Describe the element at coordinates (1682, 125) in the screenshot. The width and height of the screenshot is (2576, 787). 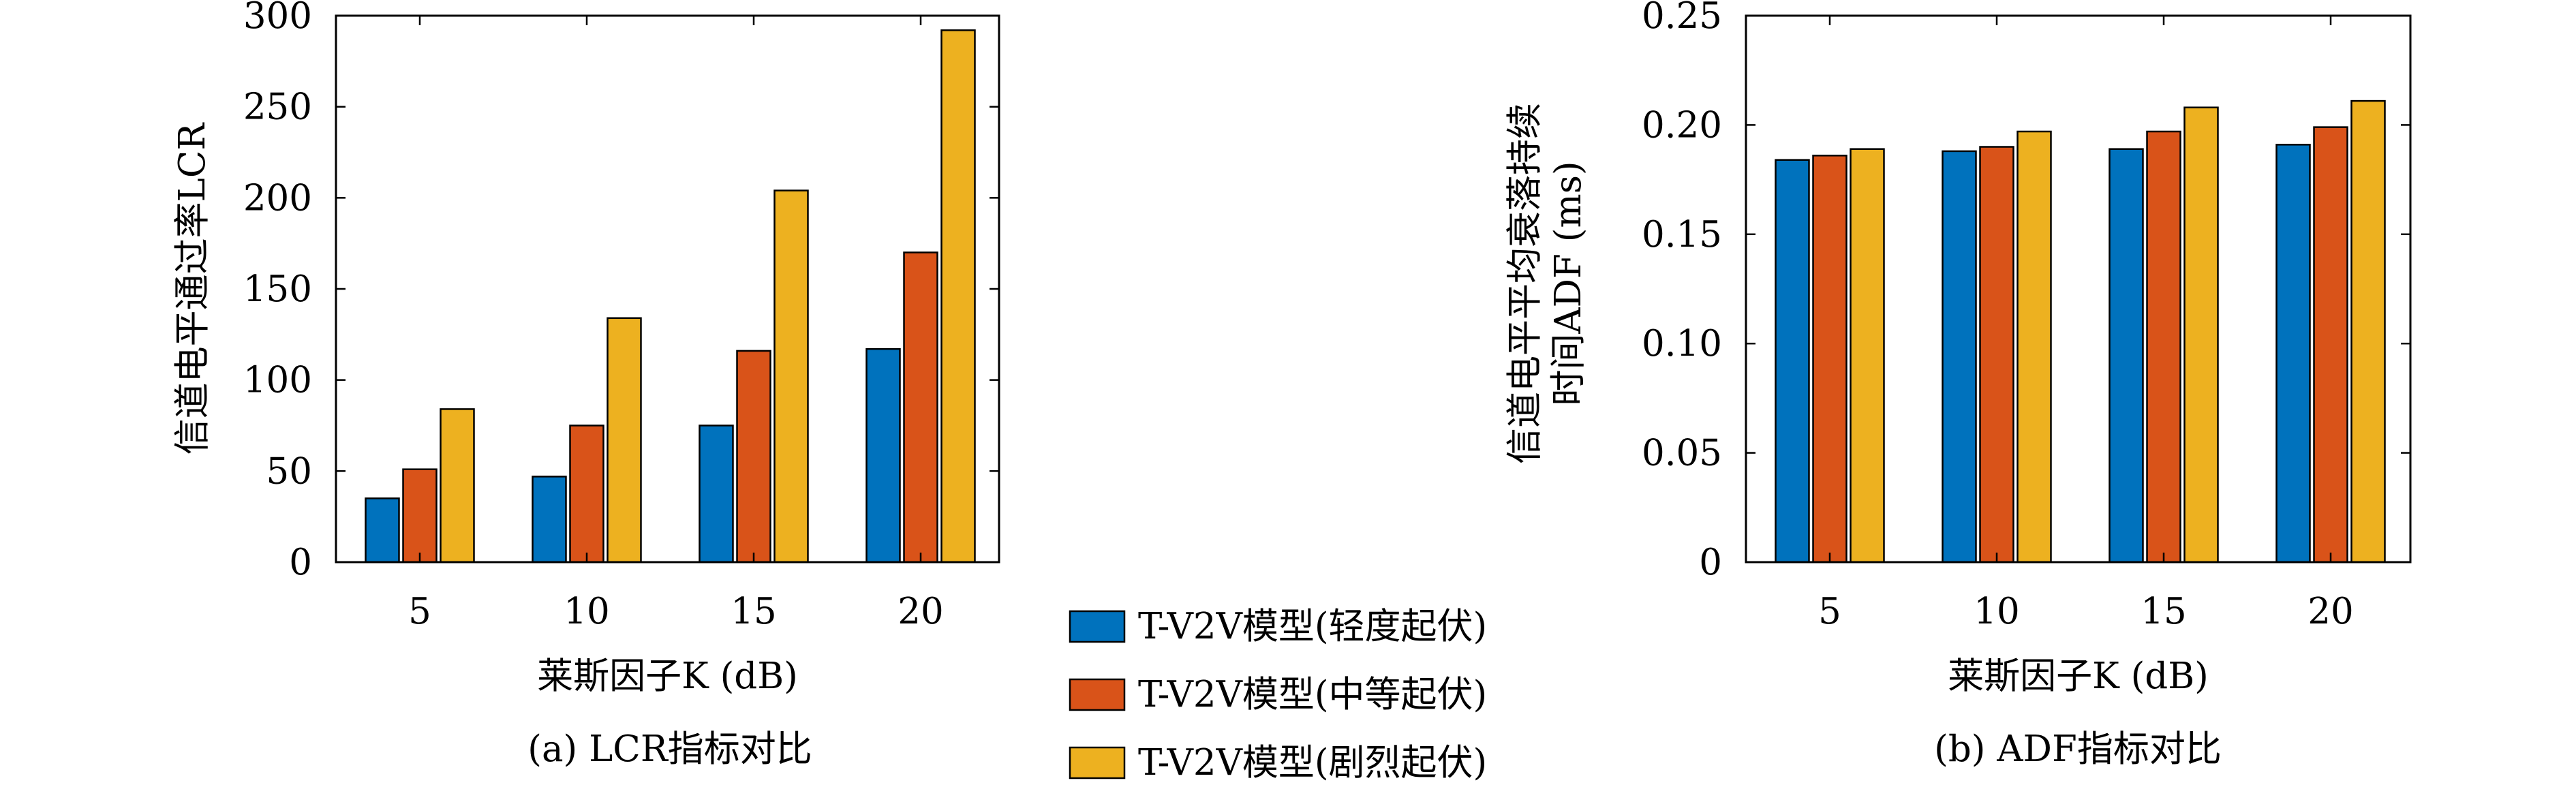
I see `y-tick-label: 0.20` at that location.